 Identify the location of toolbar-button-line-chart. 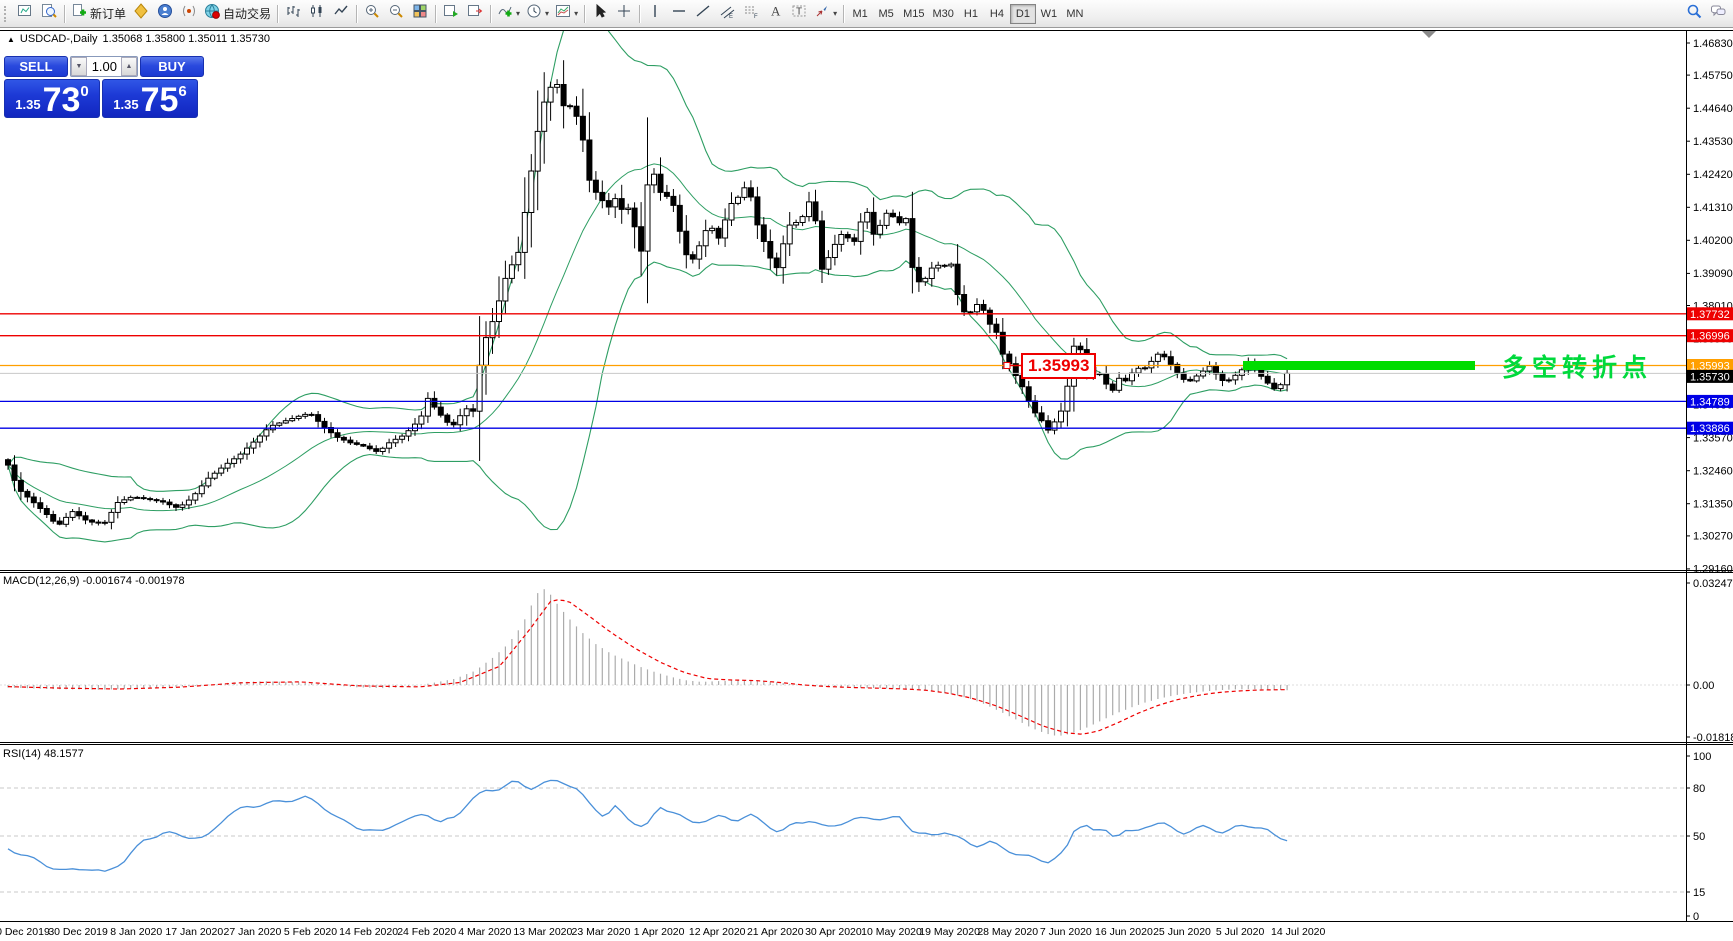
(341, 14).